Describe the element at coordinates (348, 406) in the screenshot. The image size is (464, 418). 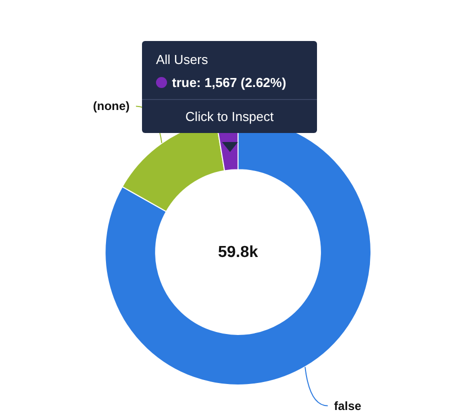
I see `slice-label: false` at that location.